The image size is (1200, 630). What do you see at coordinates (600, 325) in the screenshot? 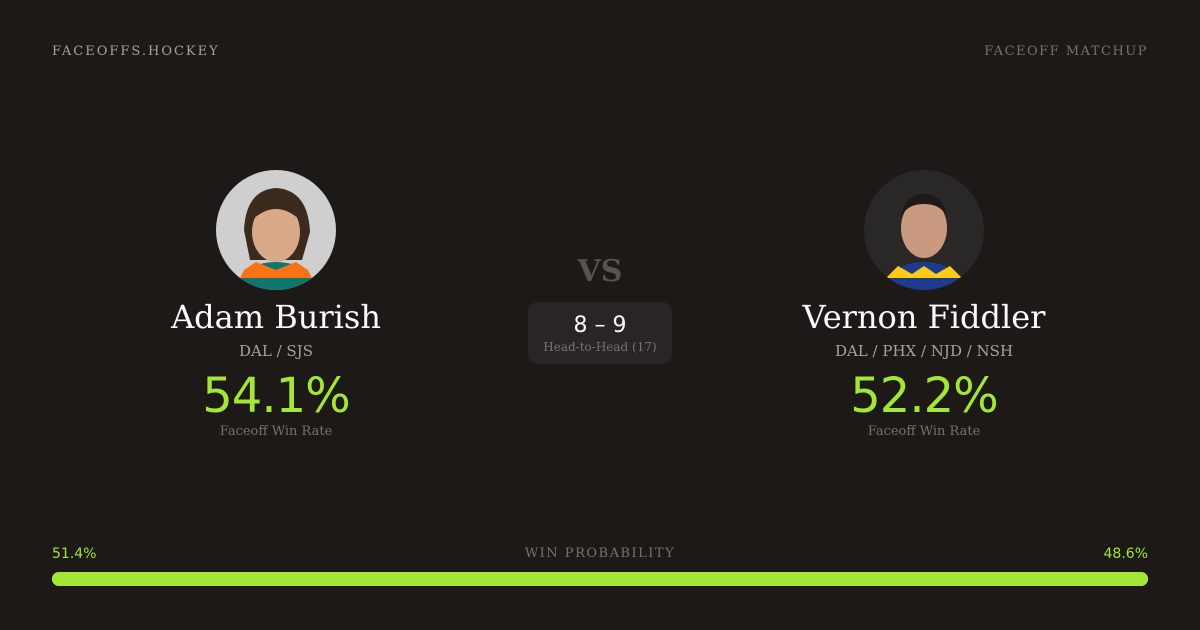
I see `head-to-head-score: 8 – 9` at bounding box center [600, 325].